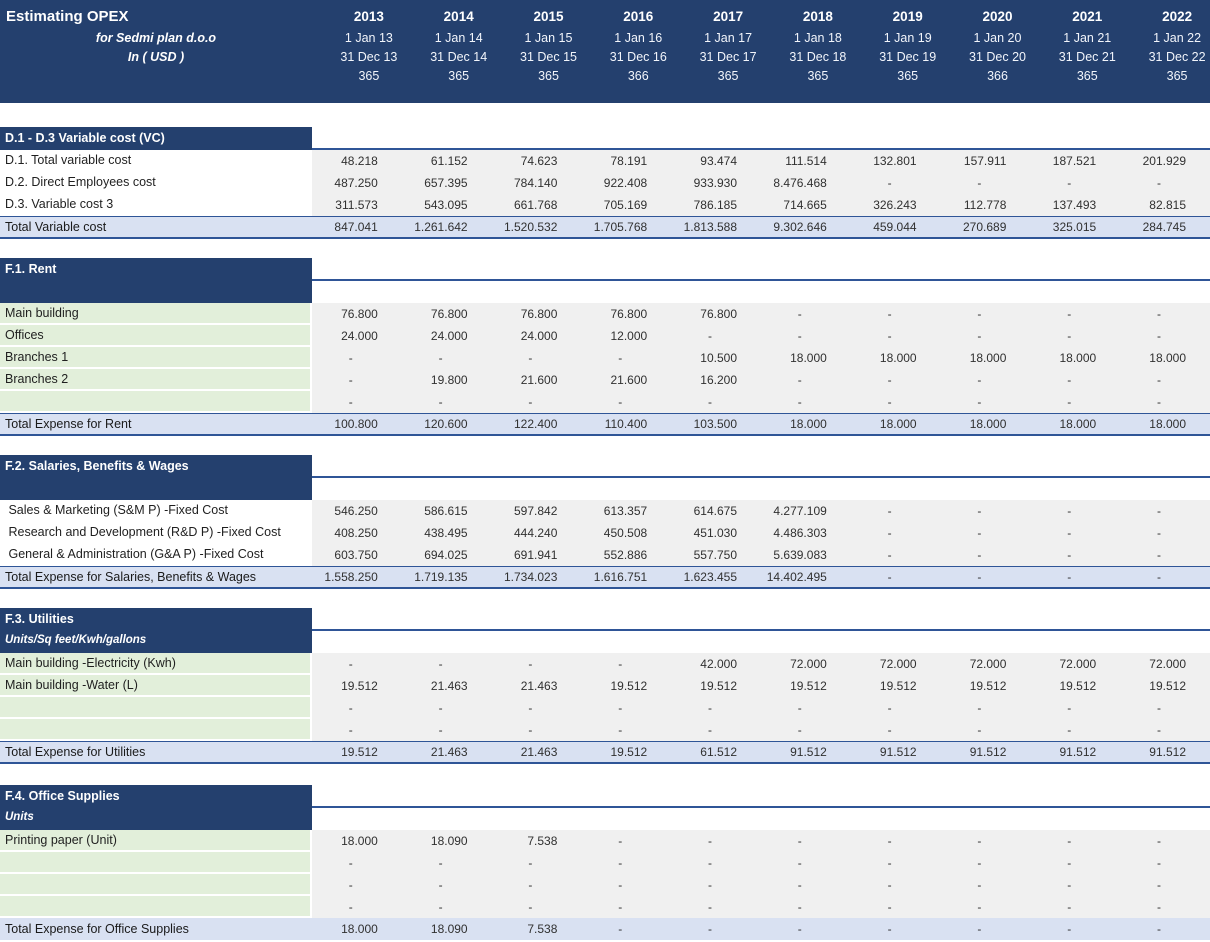 The image size is (1210, 942). Describe the element at coordinates (446, 205) in the screenshot. I see `cell-value: 543.095` at that location.